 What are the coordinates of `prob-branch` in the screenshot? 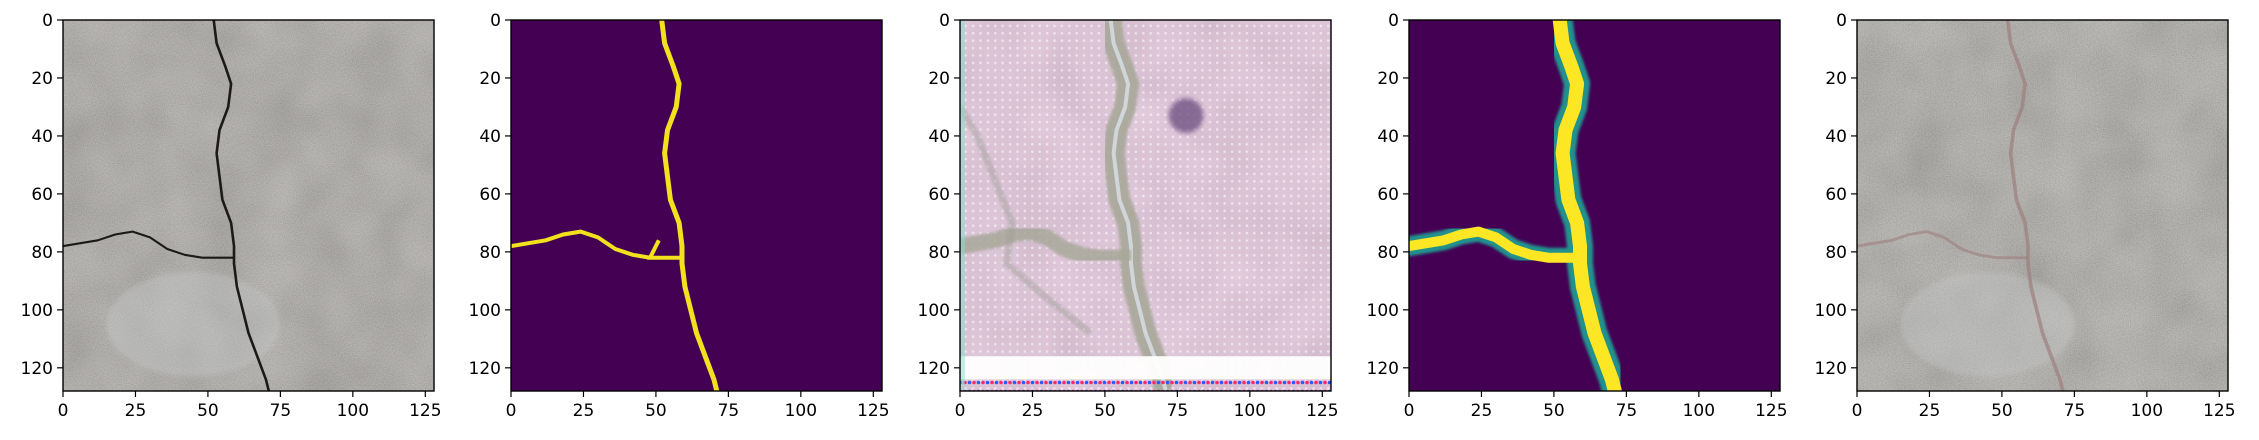 It's located at (1497, 244).